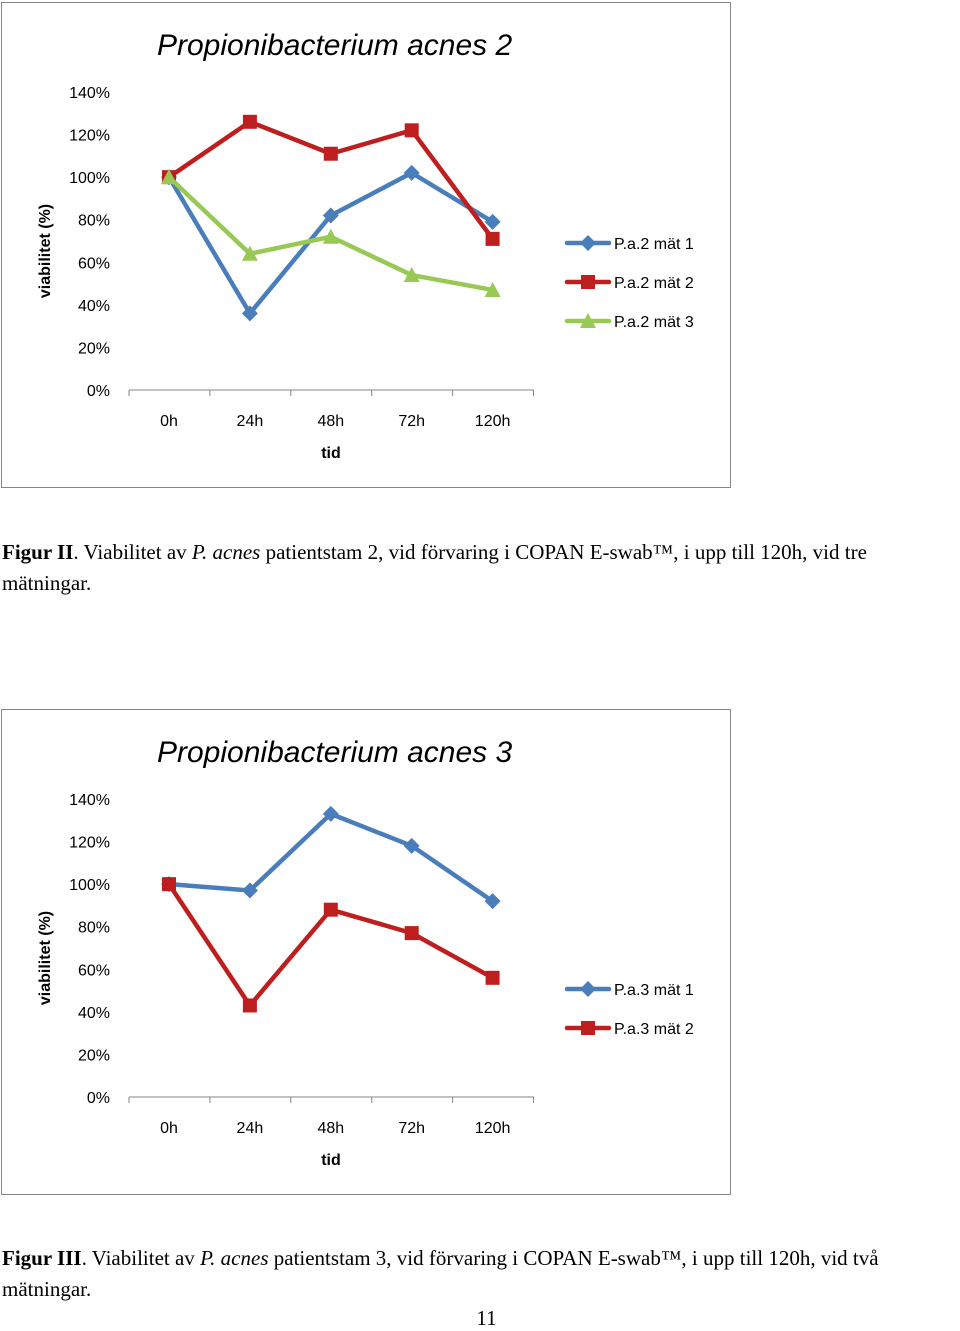  I want to click on chart-title: Propionibacterium acnes 3, so click(335, 752).